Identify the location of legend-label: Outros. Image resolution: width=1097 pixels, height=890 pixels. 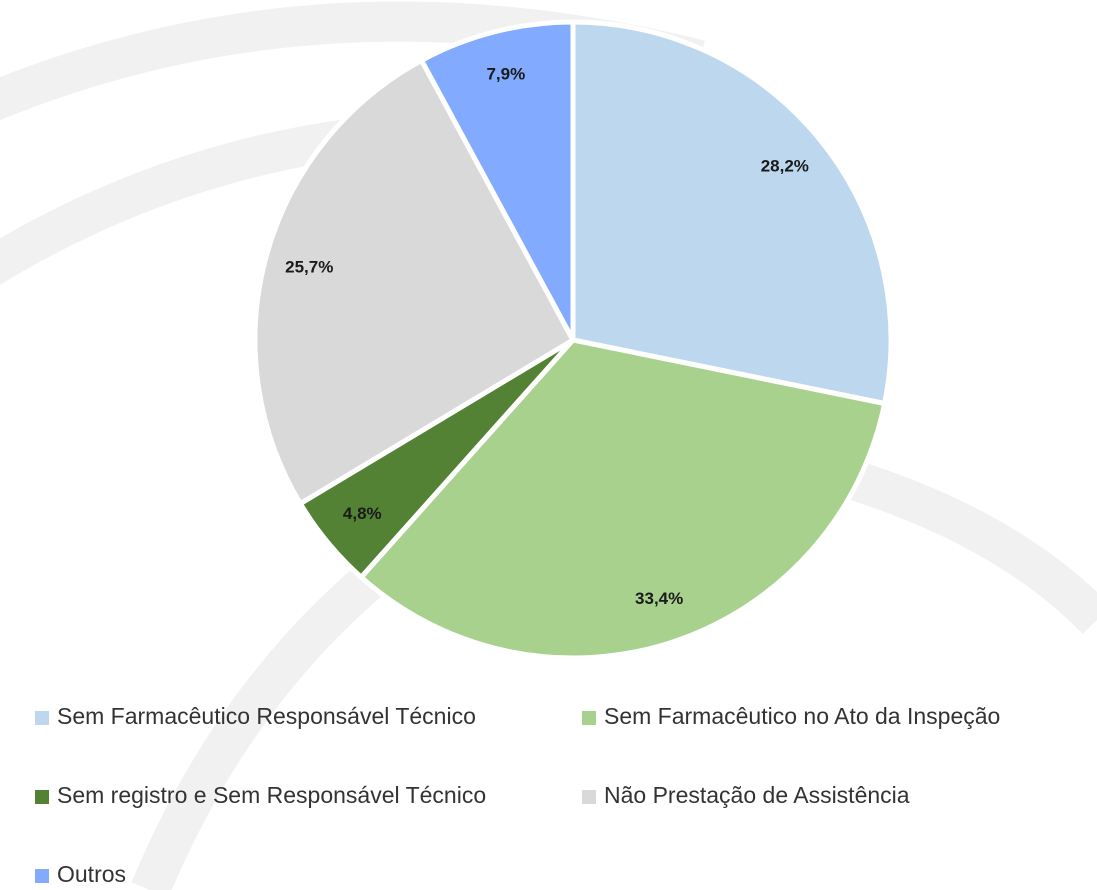
(91, 874).